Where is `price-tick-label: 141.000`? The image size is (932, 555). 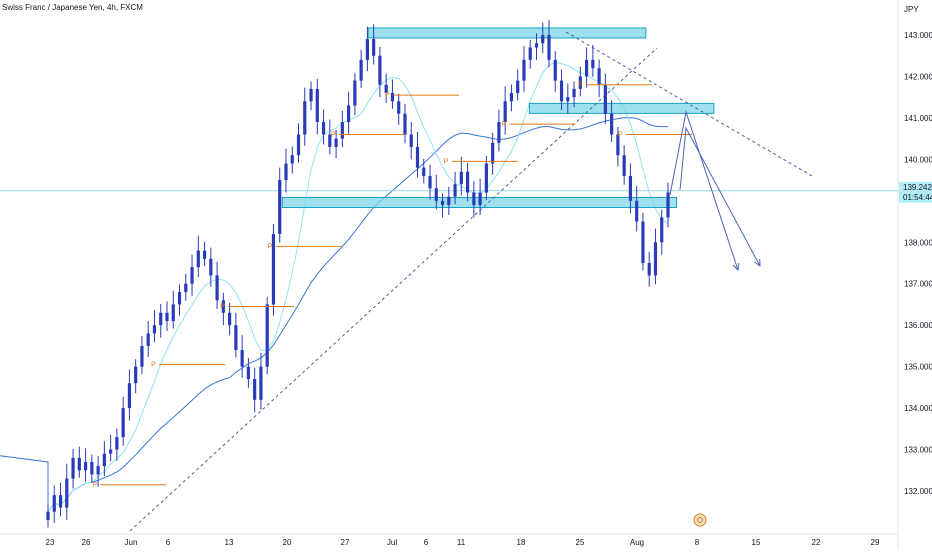 price-tick-label: 141.000 is located at coordinates (918, 118).